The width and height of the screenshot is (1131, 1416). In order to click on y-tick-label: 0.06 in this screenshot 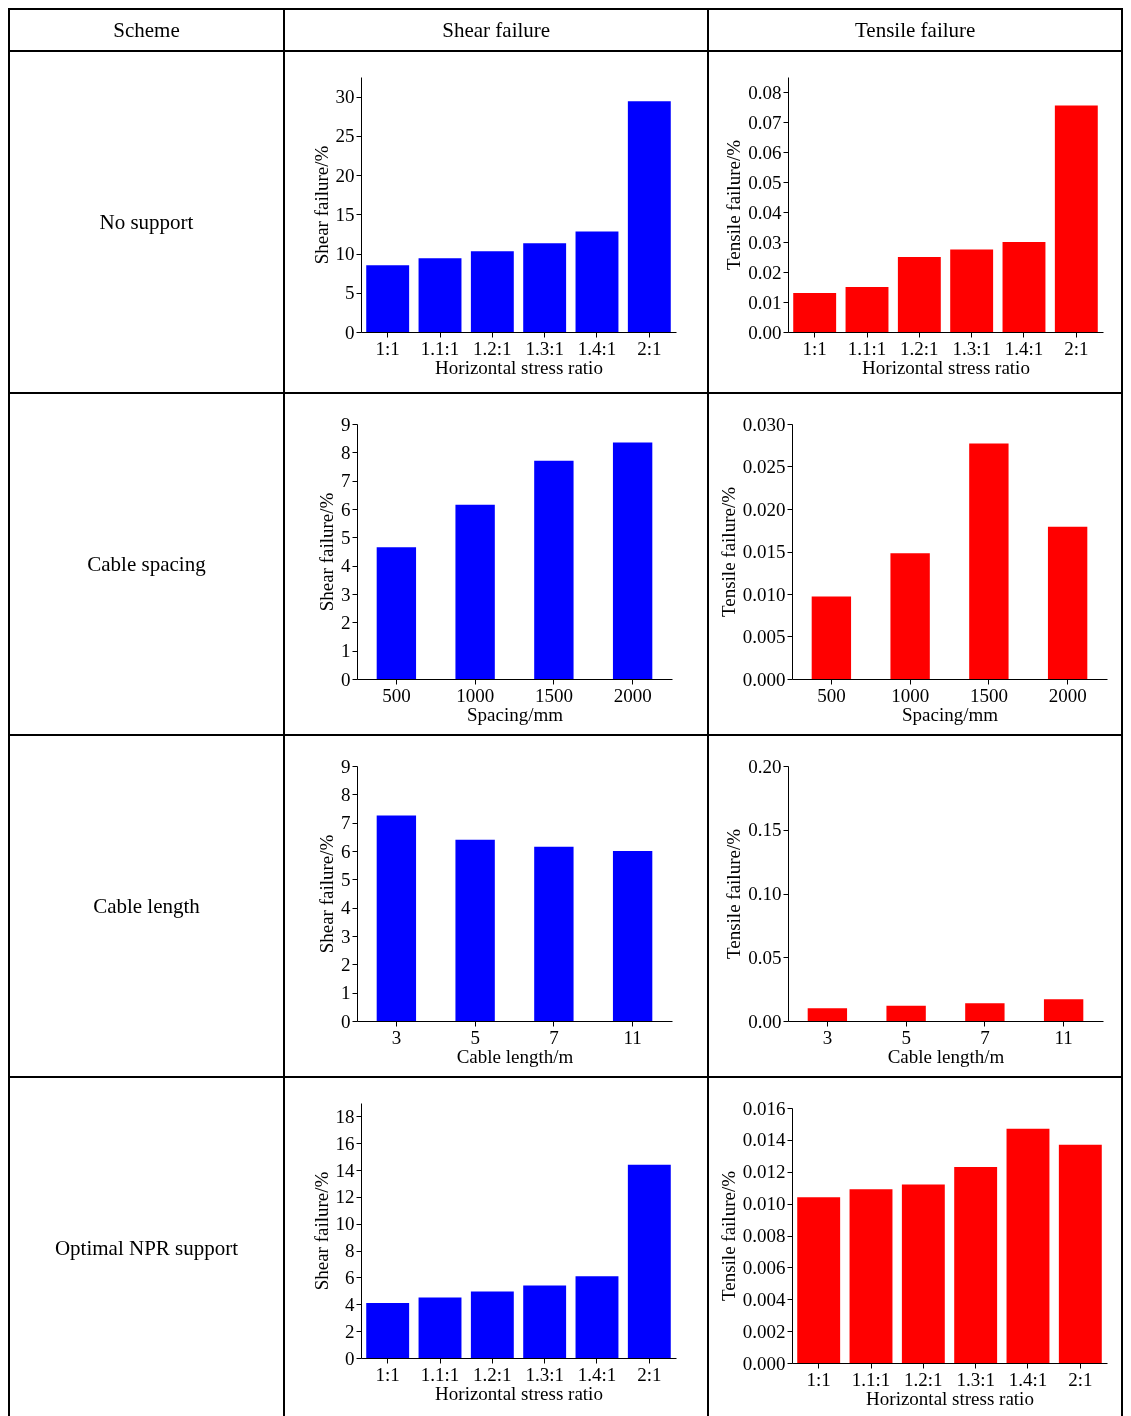, I will do `click(764, 152)`.